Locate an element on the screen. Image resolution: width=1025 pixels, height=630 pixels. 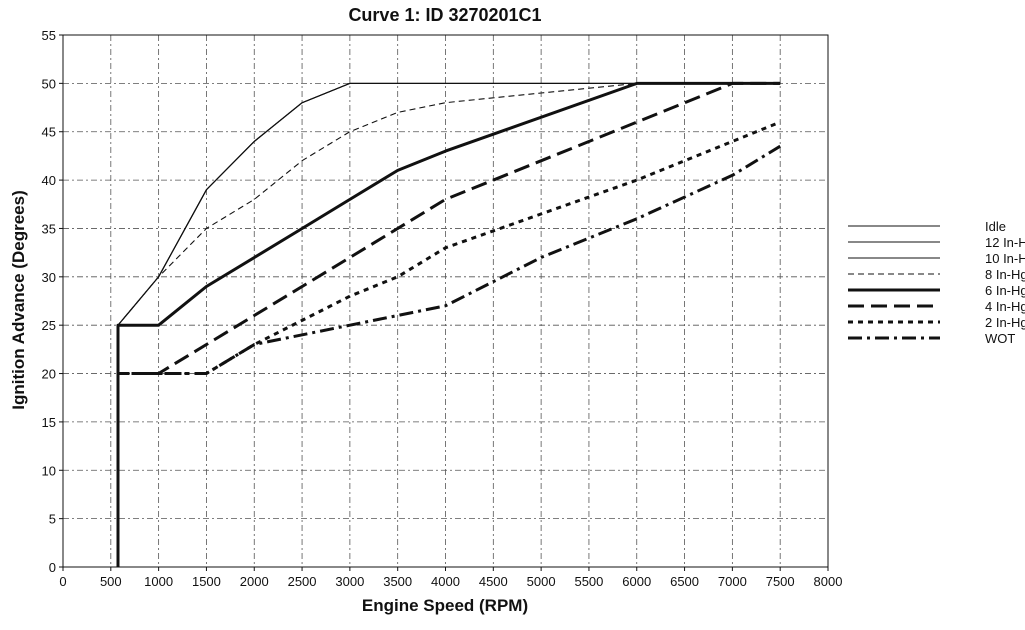
x-tick-label: 7500 is located at coordinates (780, 581).